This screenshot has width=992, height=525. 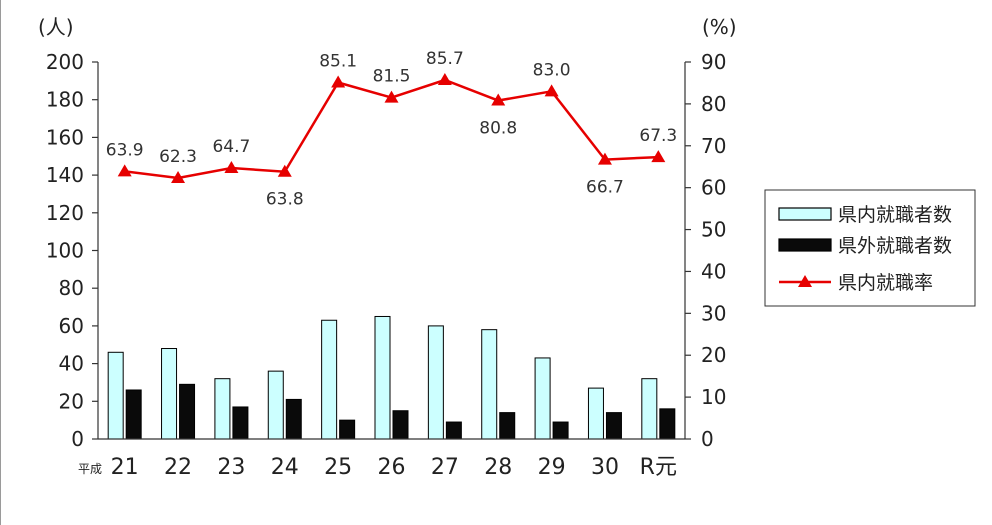 What do you see at coordinates (805, 245) in the screenshot?
I see `legend-swatch-out-prefecture` at bounding box center [805, 245].